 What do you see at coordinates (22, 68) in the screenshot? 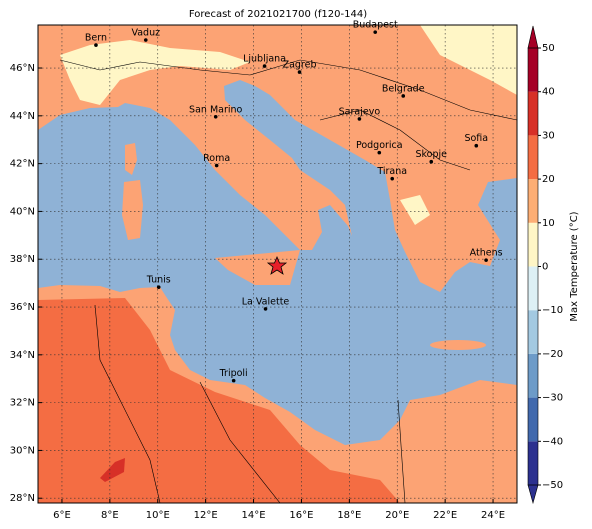
I see `lat-tick-label: 46°N` at bounding box center [22, 68].